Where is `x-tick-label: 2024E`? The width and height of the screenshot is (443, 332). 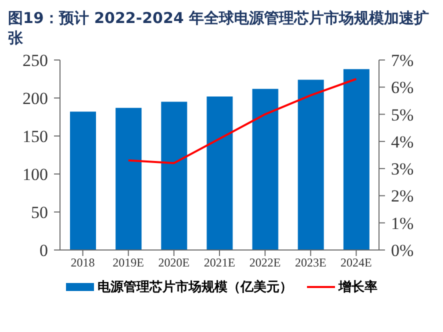
x-tick-label: 2024E is located at coordinates (356, 263).